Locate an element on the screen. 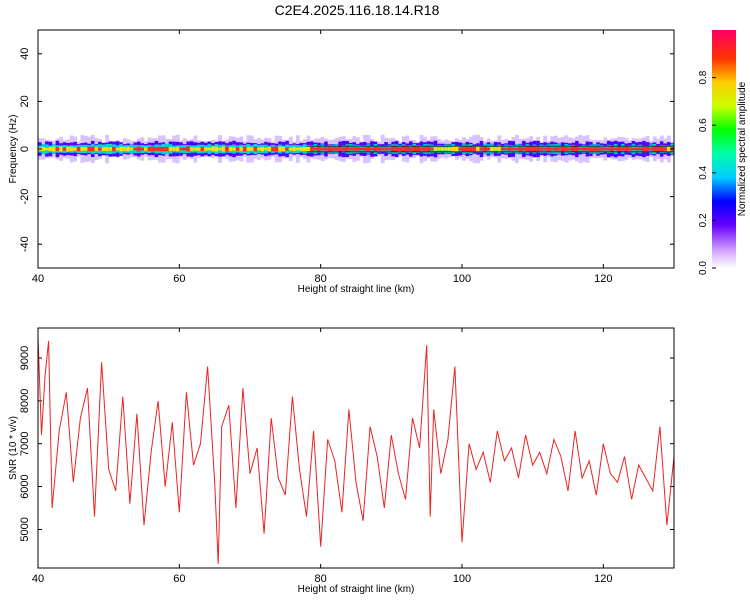 This screenshot has width=750, height=600. colorbar-tick-label: 0.6 is located at coordinates (703, 125).